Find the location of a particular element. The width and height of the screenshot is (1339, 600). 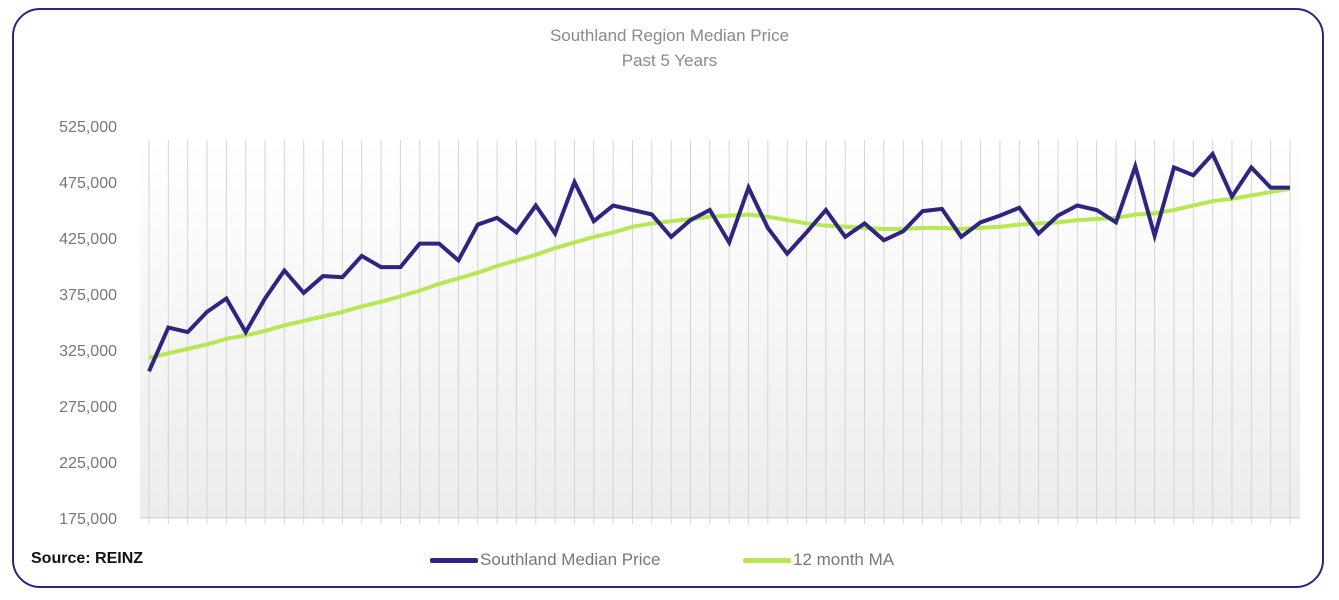

legend-swatch-ma is located at coordinates (767, 560).